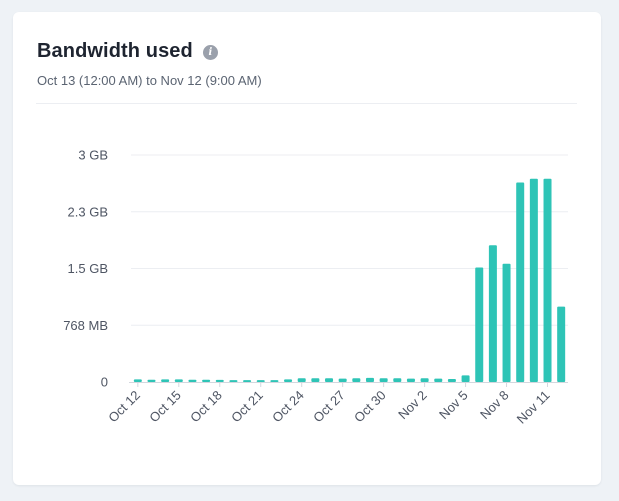  What do you see at coordinates (412, 405) in the screenshot?
I see `x-tick-label: Nov 2` at bounding box center [412, 405].